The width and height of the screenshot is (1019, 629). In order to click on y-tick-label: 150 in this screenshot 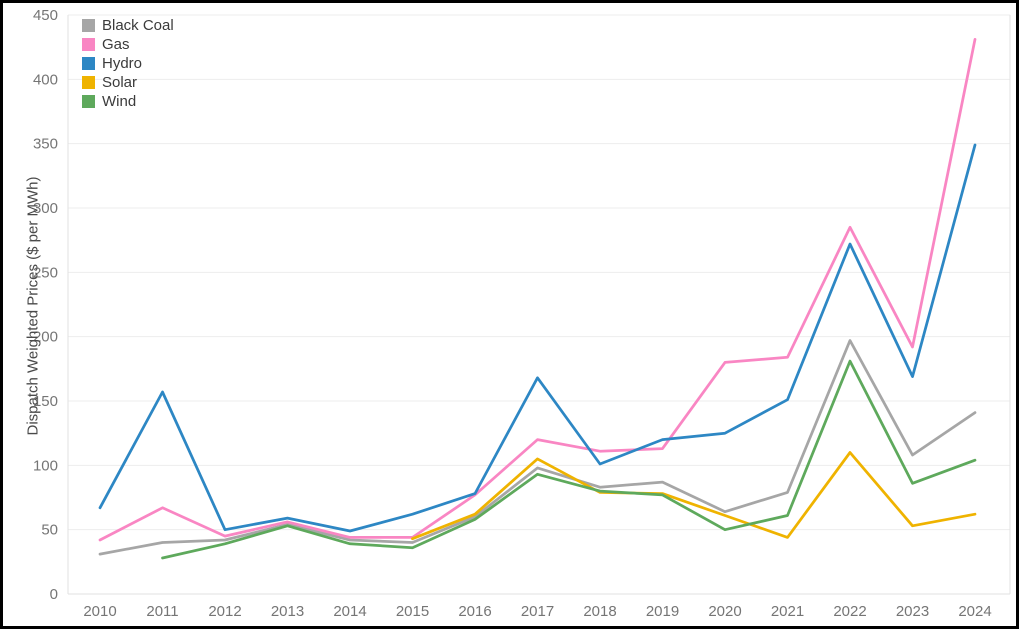, I will do `click(45, 401)`.